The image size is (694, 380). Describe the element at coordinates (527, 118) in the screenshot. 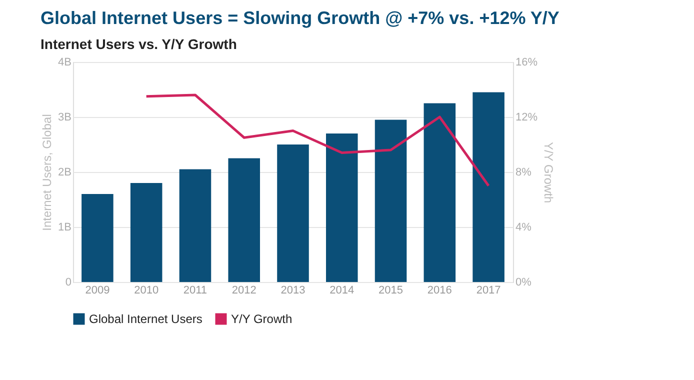

I see `y2-tick-label: 12%` at that location.